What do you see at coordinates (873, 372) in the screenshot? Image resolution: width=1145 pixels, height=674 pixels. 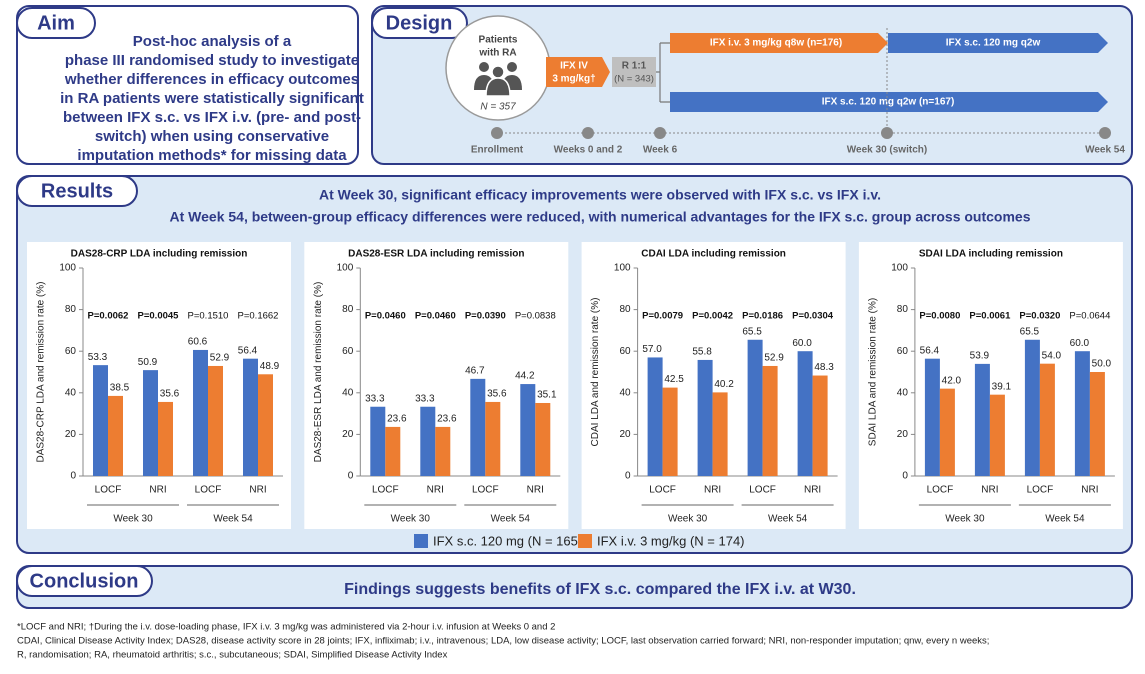 I see `y-axis-label: SDAI LDA and remission rate (%)` at bounding box center [873, 372].